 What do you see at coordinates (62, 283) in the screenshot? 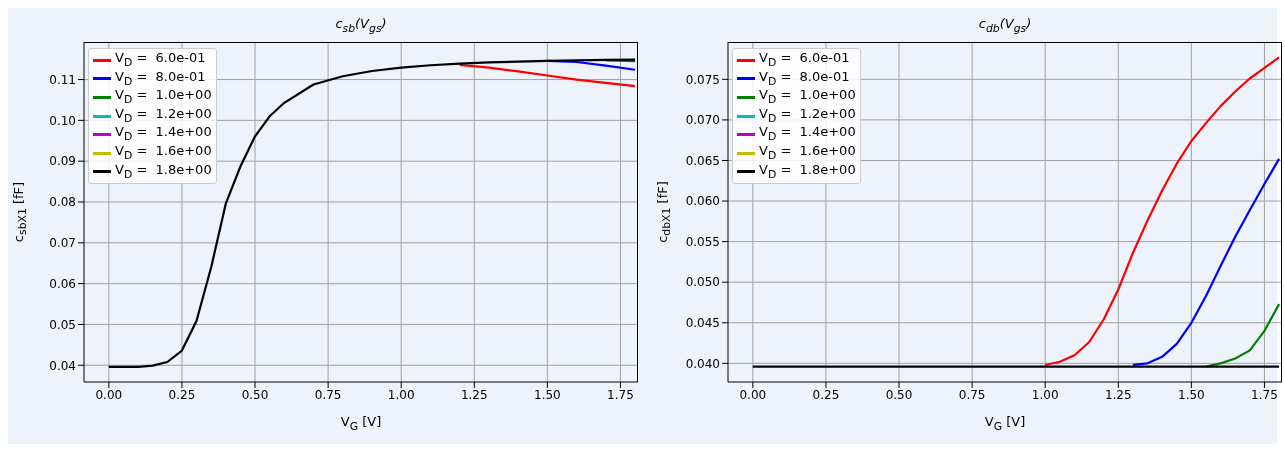
I see `y-tick-label: 0.06` at bounding box center [62, 283].